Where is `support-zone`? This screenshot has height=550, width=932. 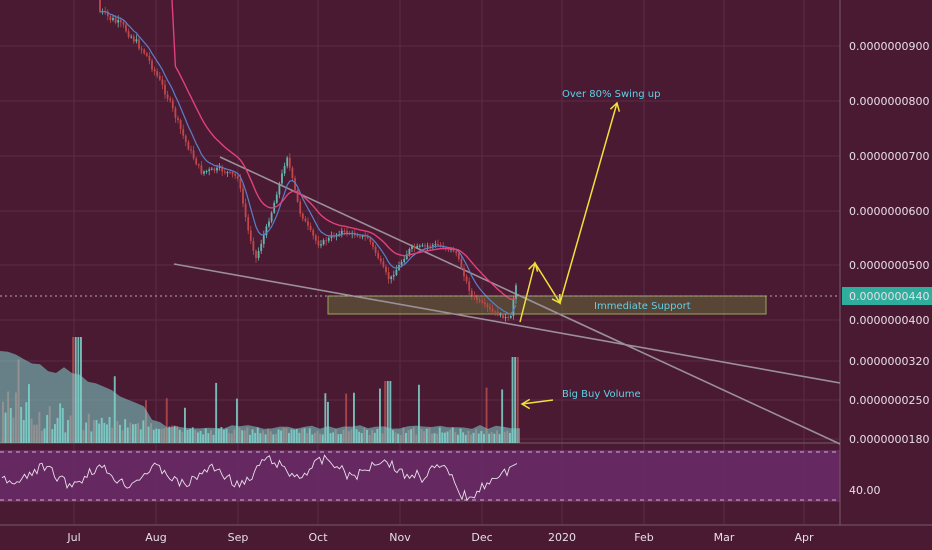
support-zone is located at coordinates (547, 305).